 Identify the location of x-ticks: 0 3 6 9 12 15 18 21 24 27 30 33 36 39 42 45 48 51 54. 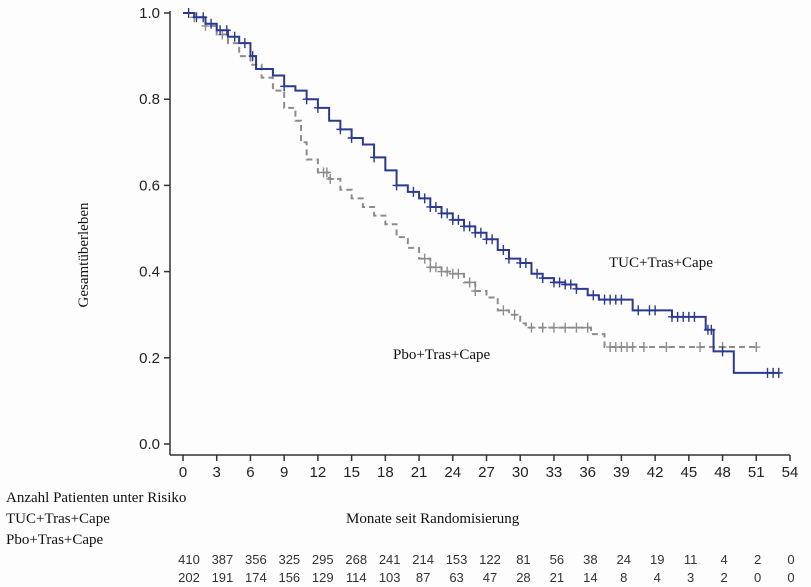
(489, 468).